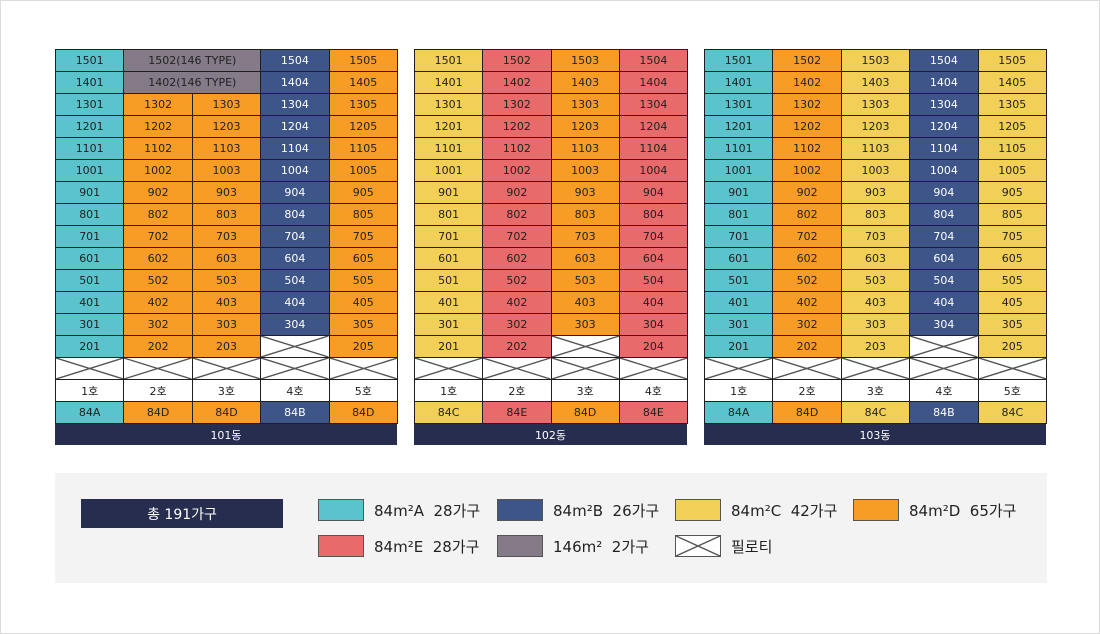  What do you see at coordinates (226, 258) in the screenshot?
I see `unit-cell: 603` at bounding box center [226, 258].